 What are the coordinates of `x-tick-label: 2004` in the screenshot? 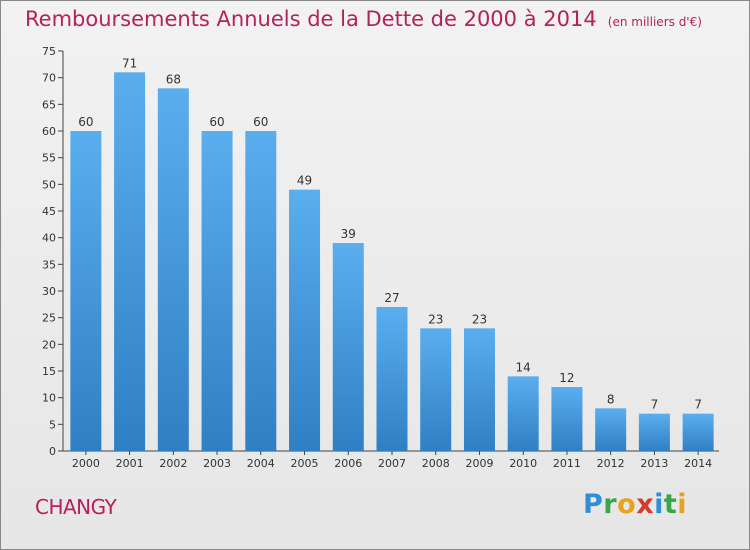 It's located at (261, 463).